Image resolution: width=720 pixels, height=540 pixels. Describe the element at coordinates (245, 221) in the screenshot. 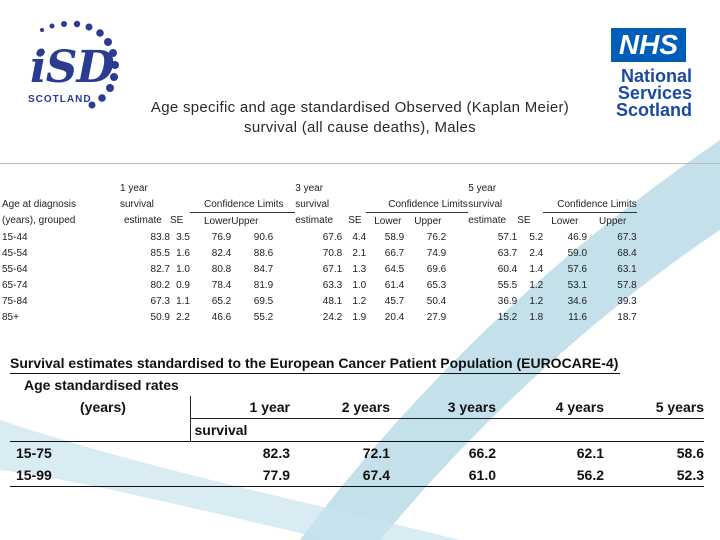

I see `header-upper-1: Upper` at that location.